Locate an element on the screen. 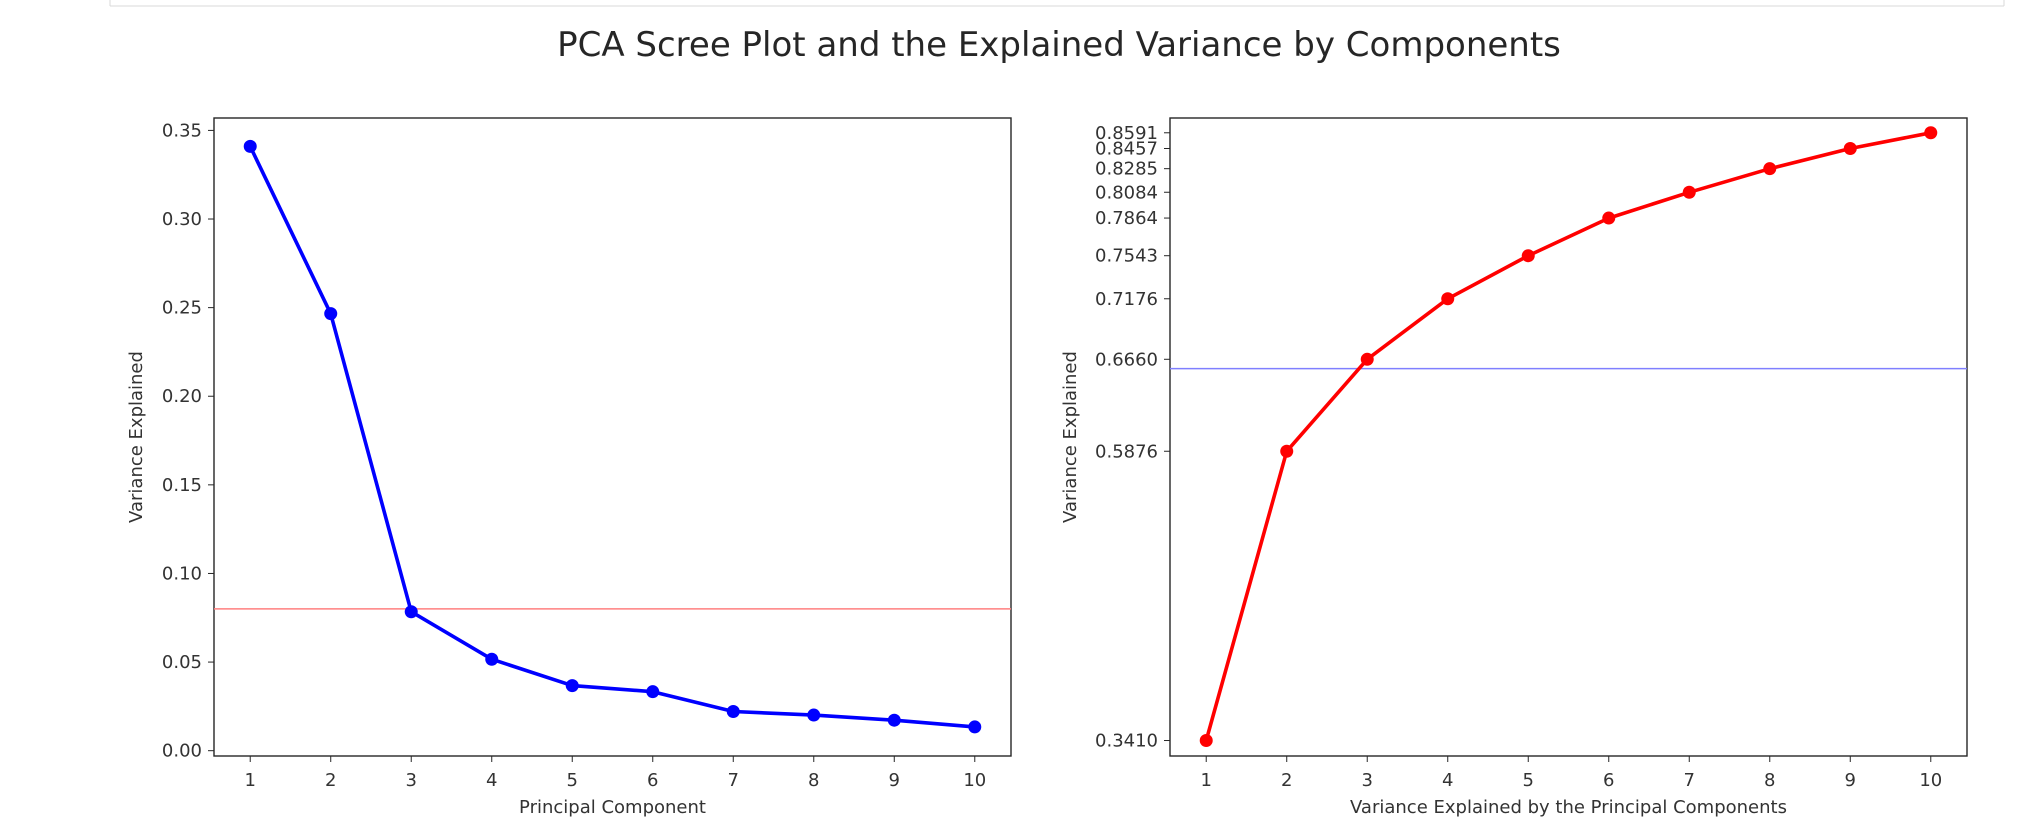 The width and height of the screenshot is (2034, 835). y-tick-label: 0.7543 is located at coordinates (1126, 256).